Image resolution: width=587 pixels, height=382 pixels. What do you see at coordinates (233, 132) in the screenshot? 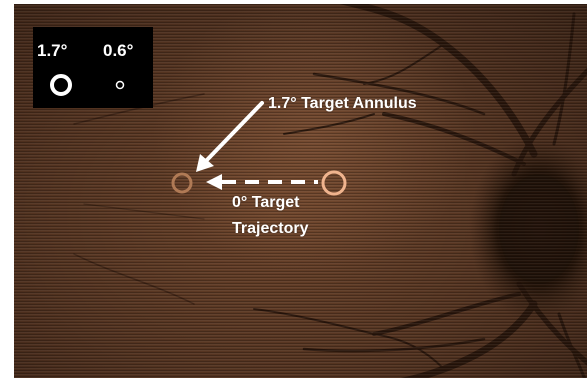
I see `annulus-pointer-arrow` at bounding box center [233, 132].